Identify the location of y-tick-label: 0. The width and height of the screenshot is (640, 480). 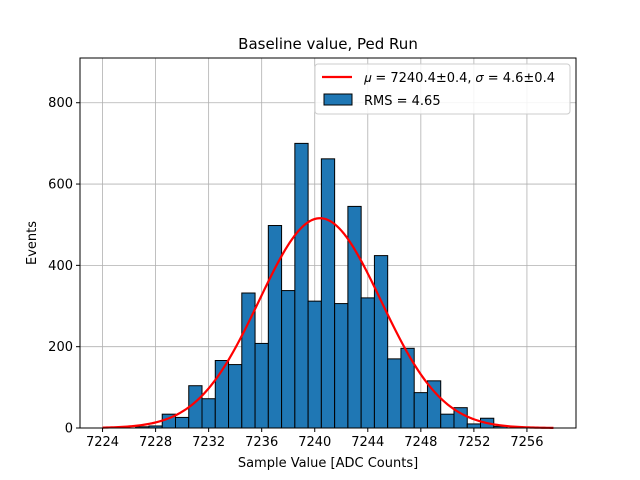
(69, 429).